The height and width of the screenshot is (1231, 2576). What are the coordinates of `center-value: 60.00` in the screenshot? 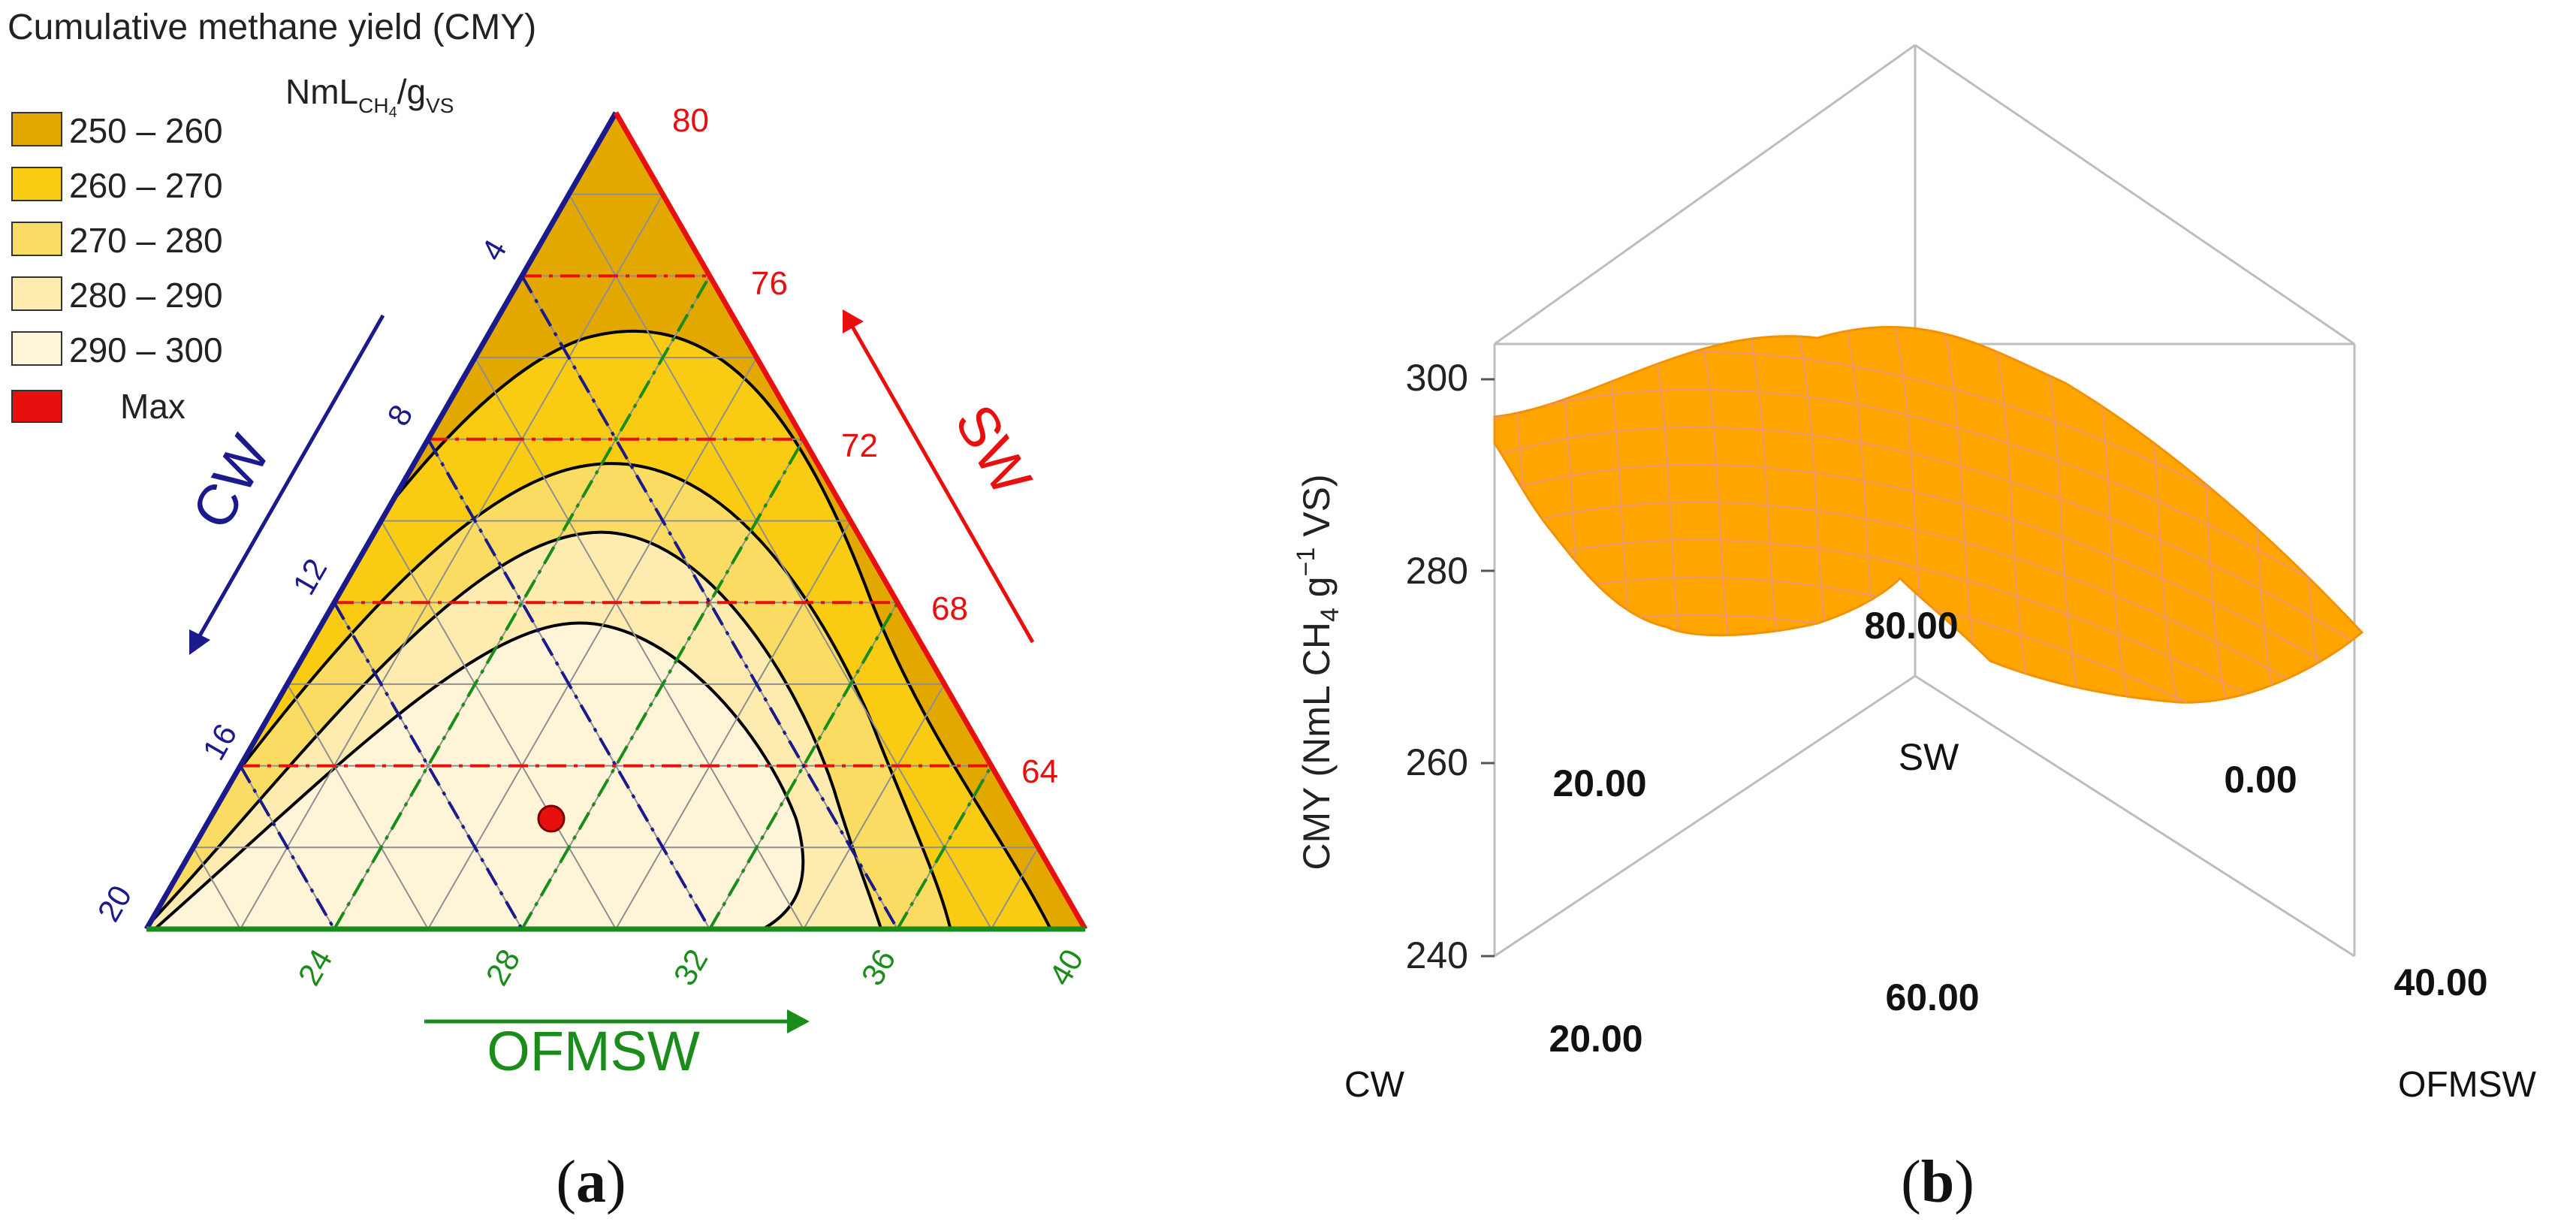 It's located at (1932, 997).